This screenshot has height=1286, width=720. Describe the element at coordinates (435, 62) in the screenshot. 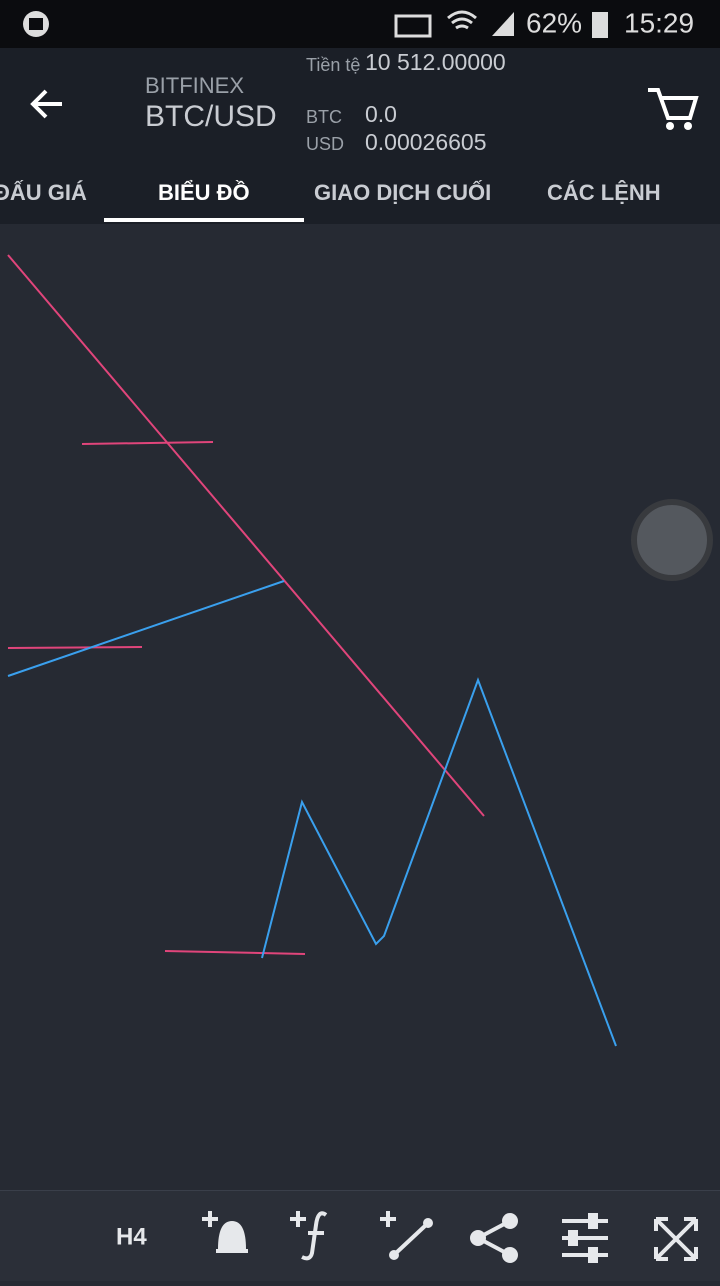

I see `row-value: 10 512.00000` at that location.